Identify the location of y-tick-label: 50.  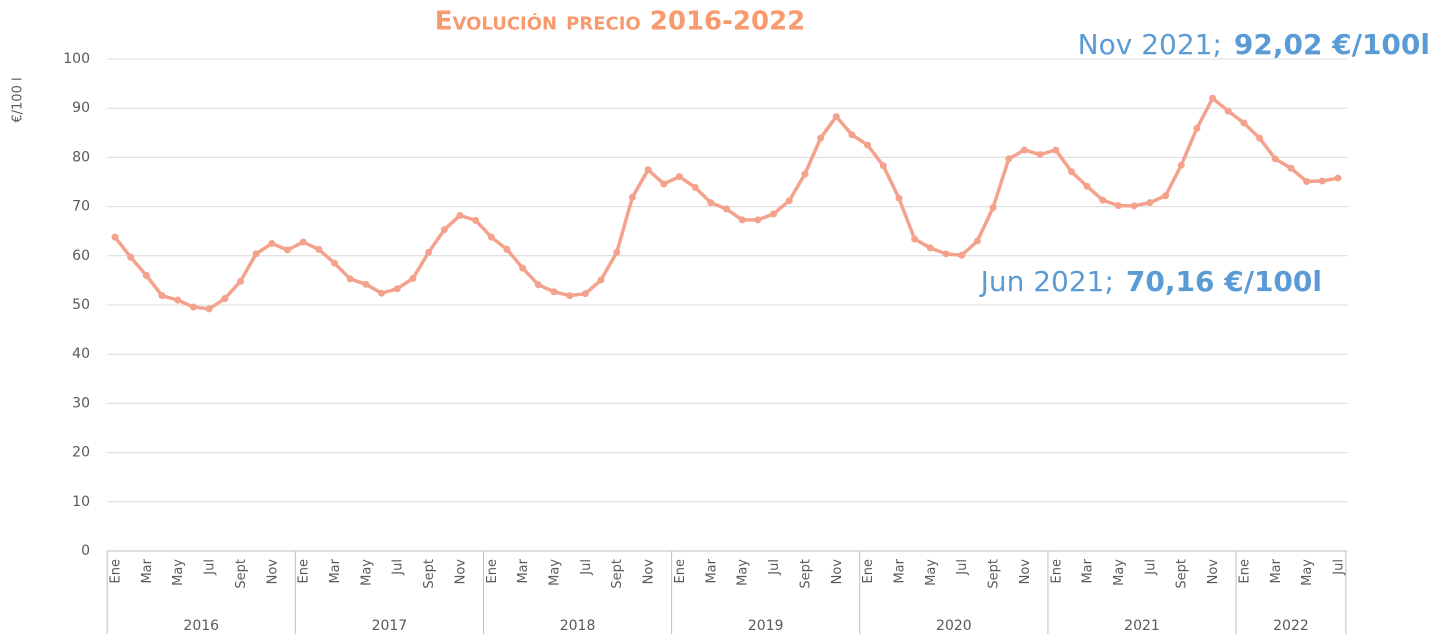
(81, 305).